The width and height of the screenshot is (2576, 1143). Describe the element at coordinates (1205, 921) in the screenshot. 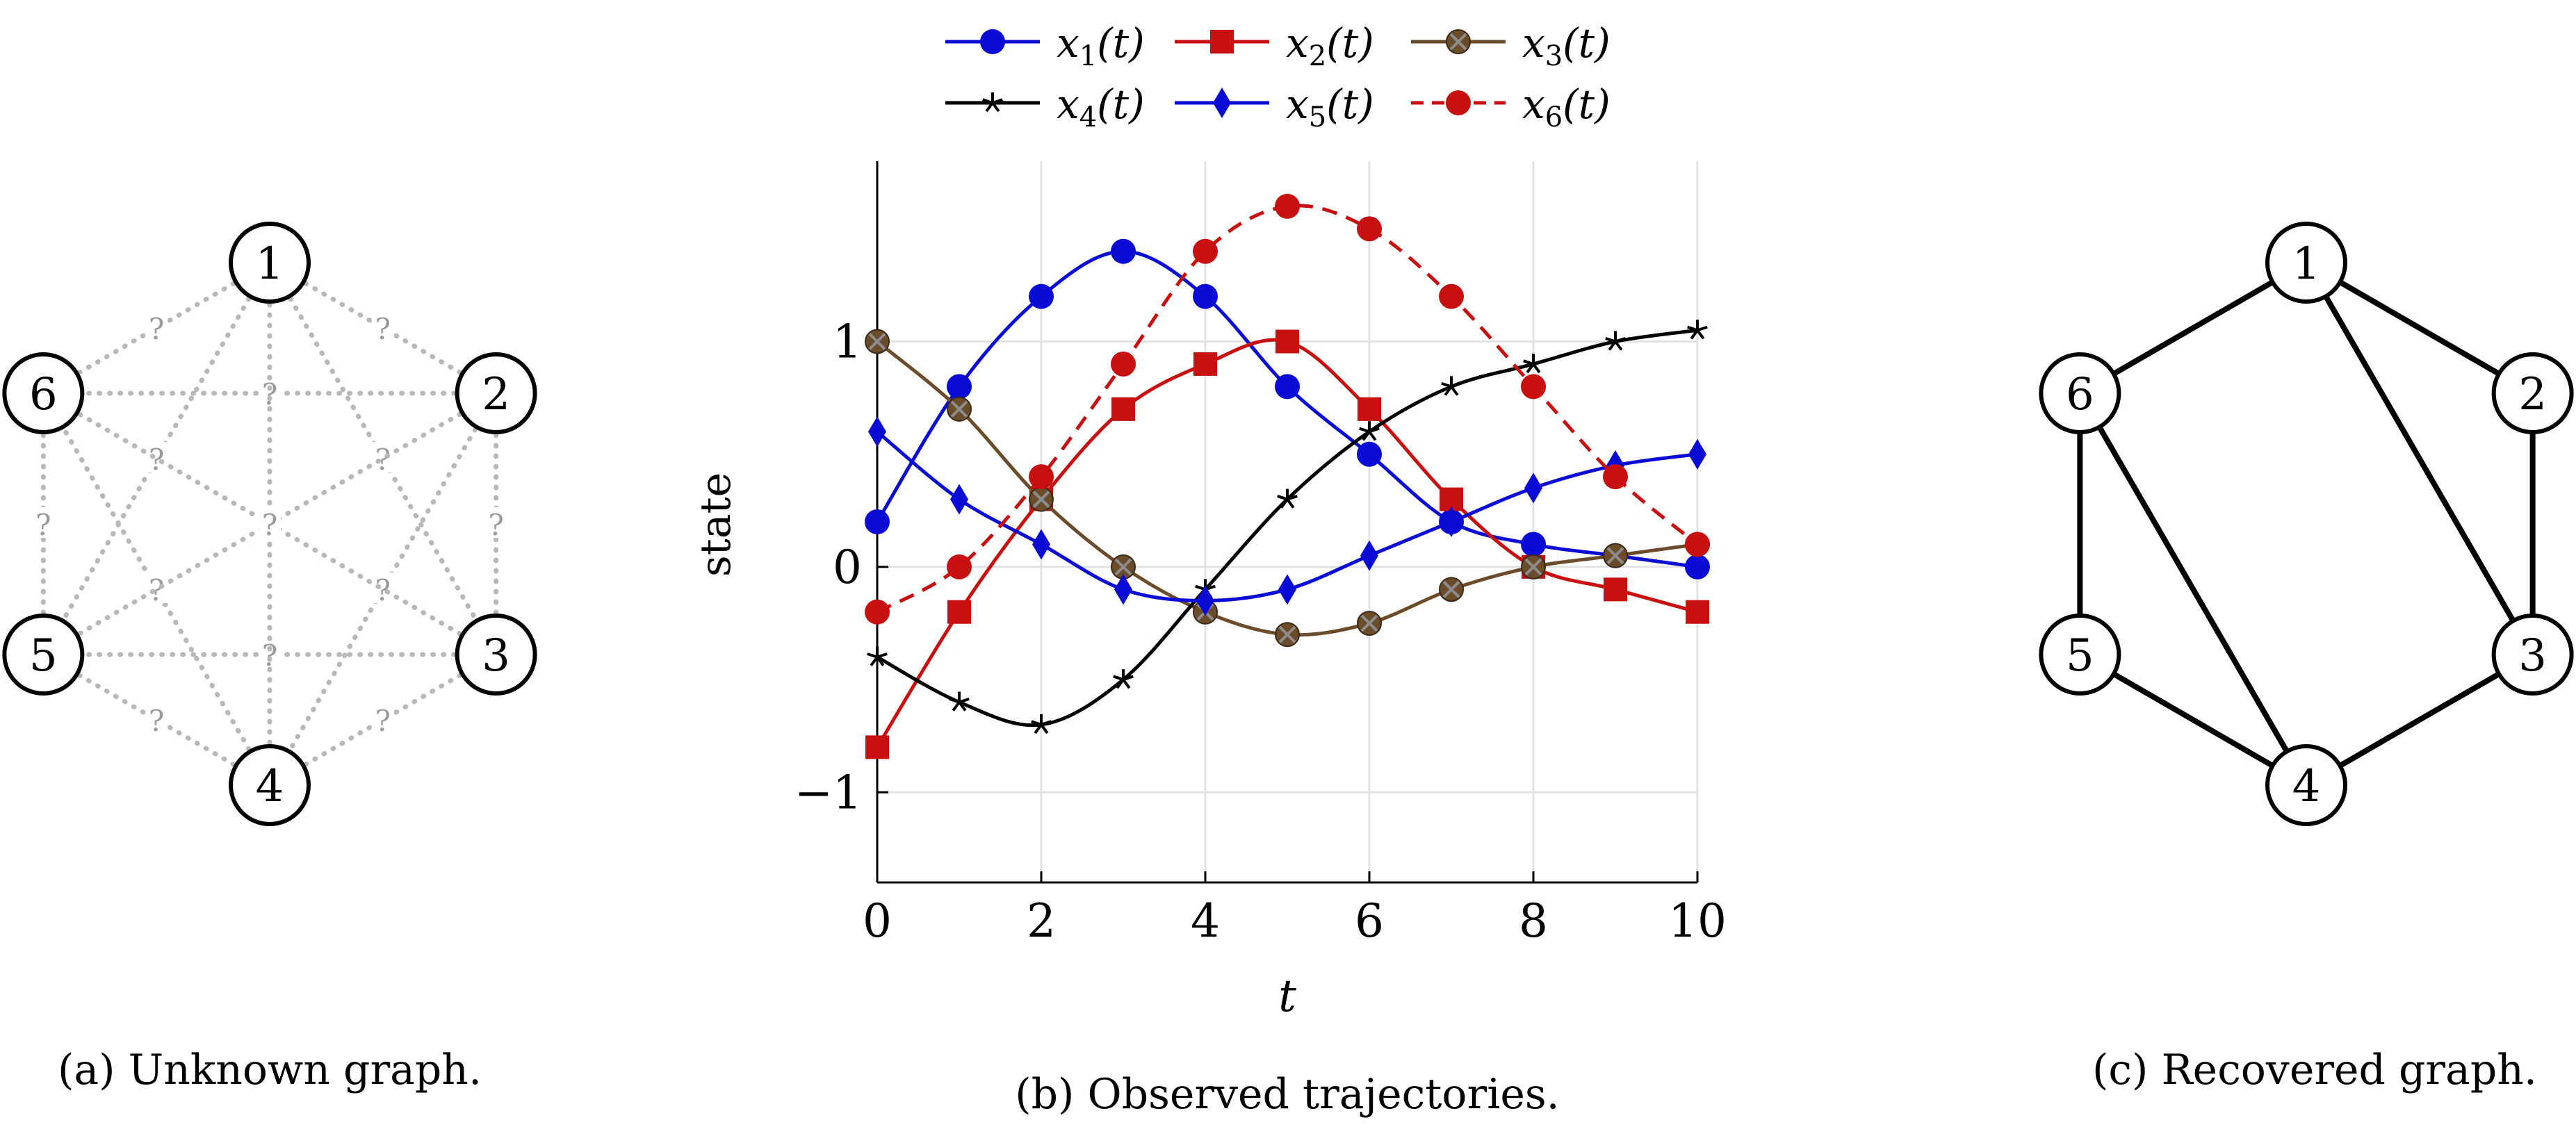

I see `x-tick-label: 4` at that location.